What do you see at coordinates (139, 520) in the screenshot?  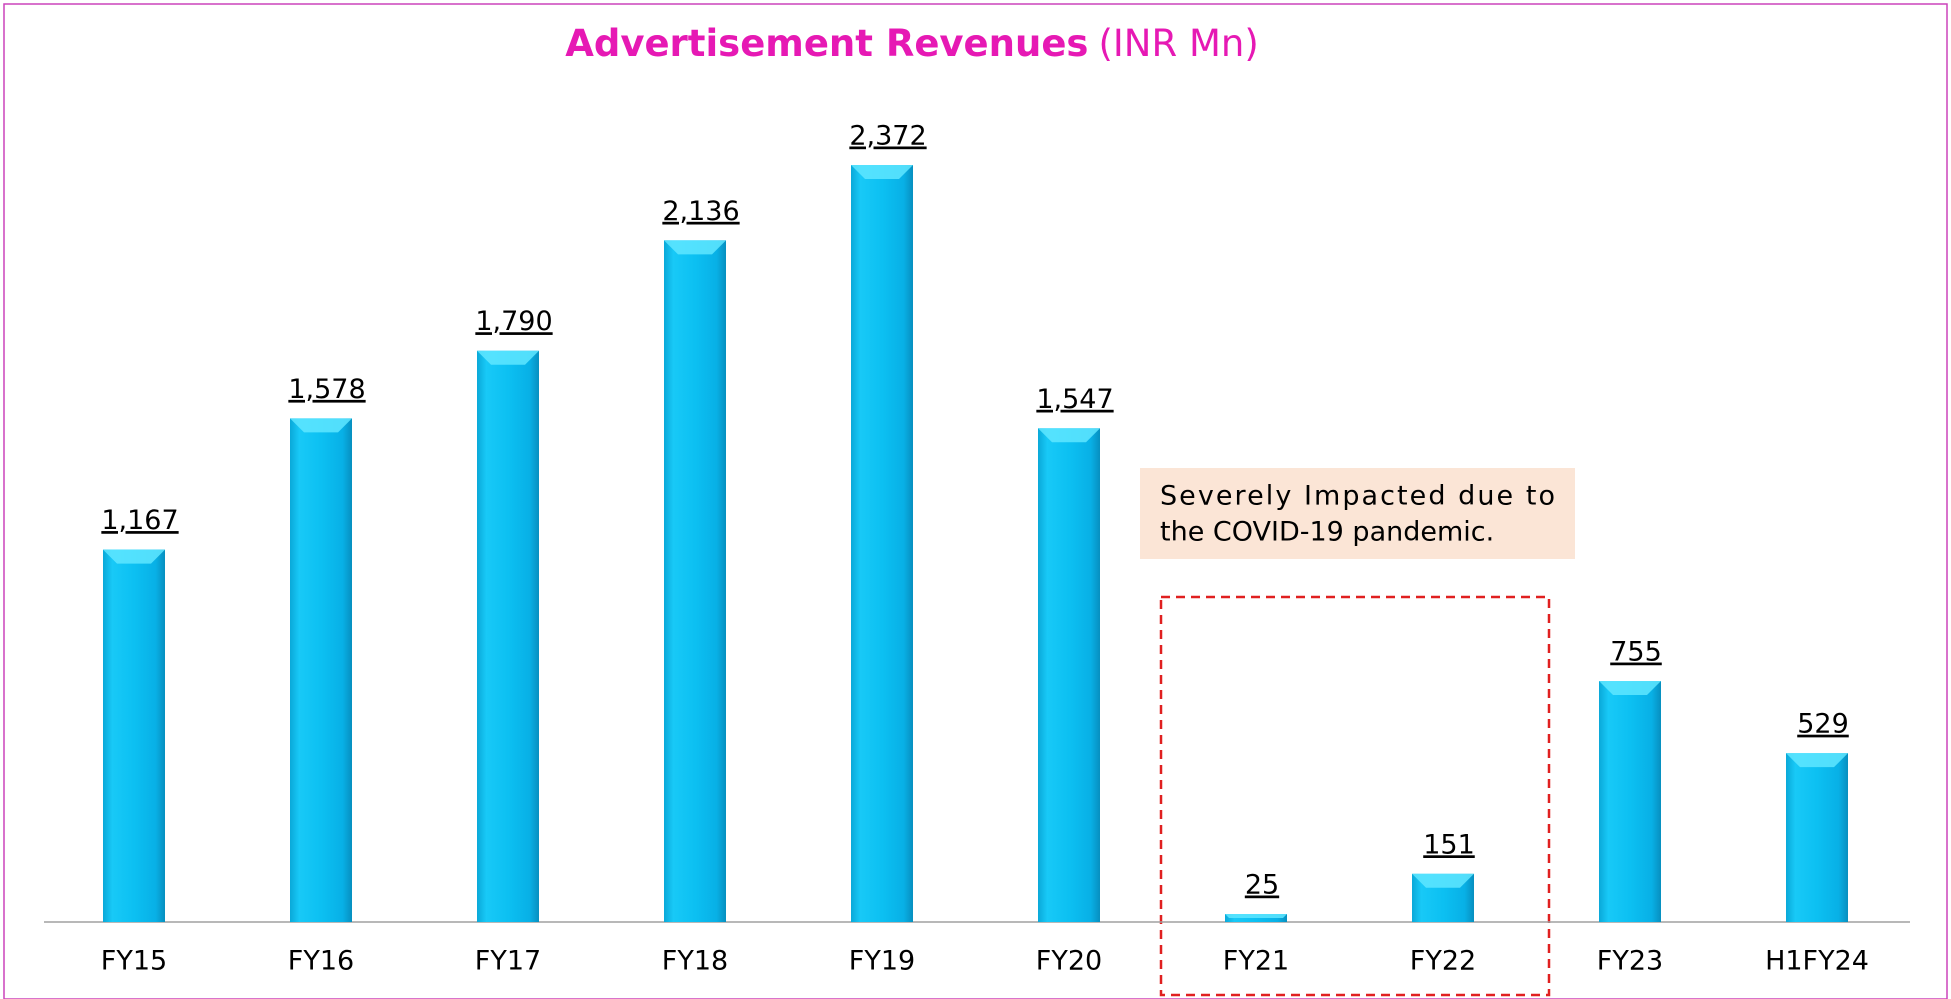 I see `value-label: 1,167` at bounding box center [139, 520].